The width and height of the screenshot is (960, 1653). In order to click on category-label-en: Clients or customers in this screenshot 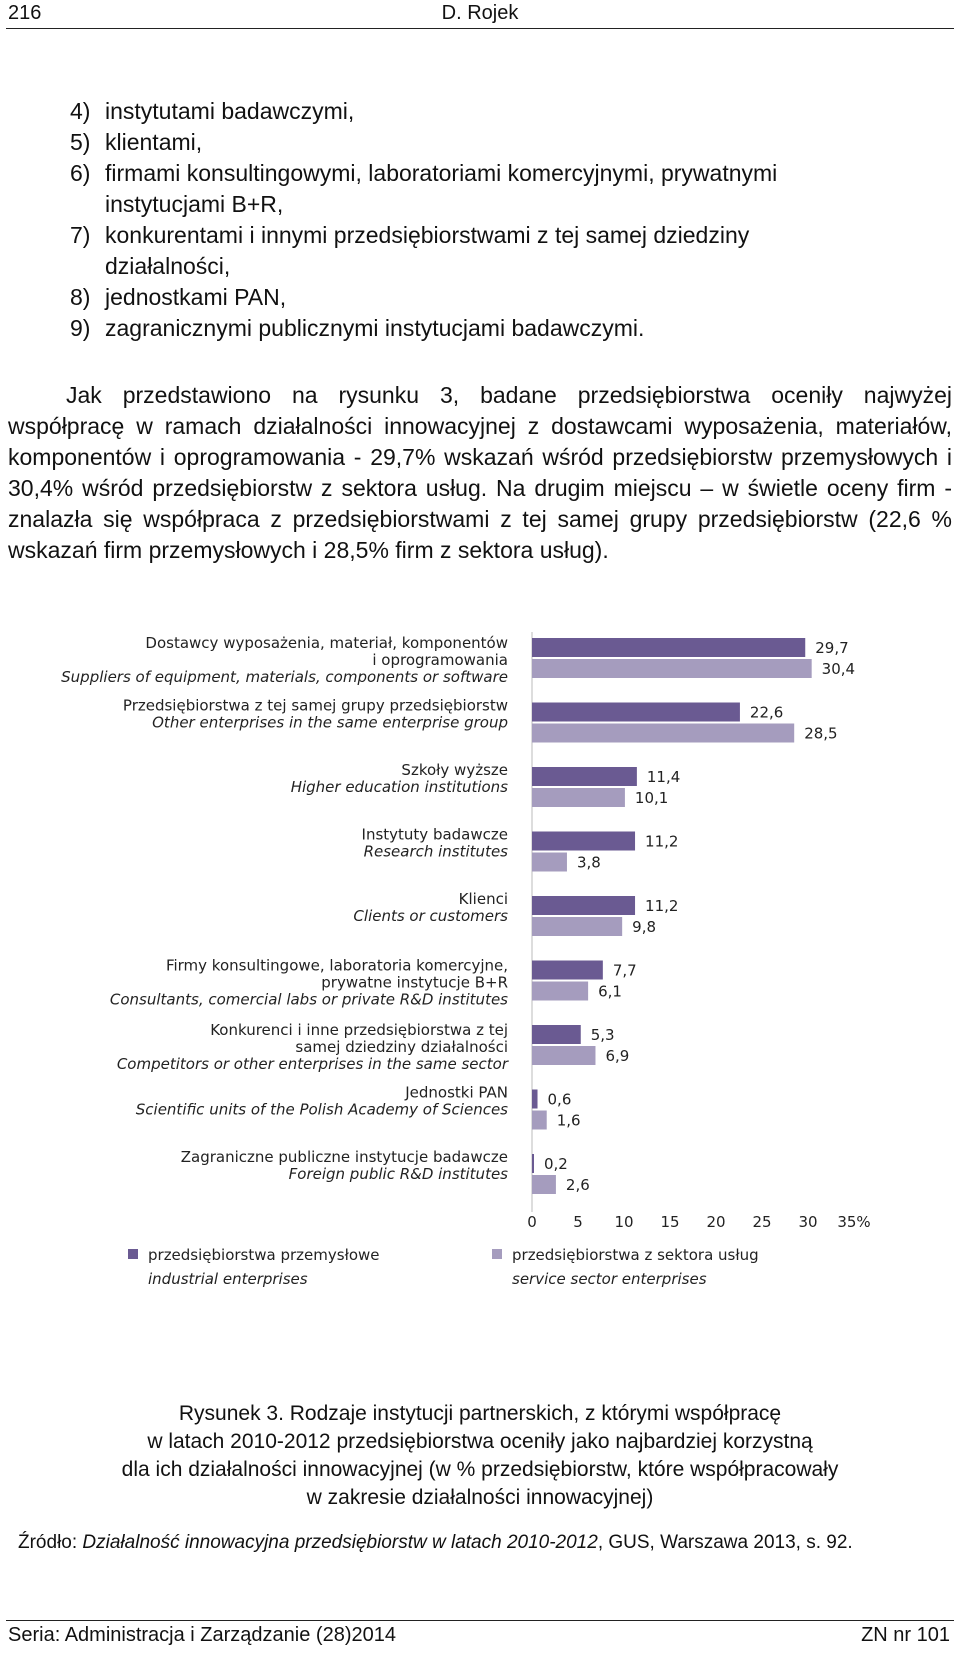, I will do `click(430, 916)`.